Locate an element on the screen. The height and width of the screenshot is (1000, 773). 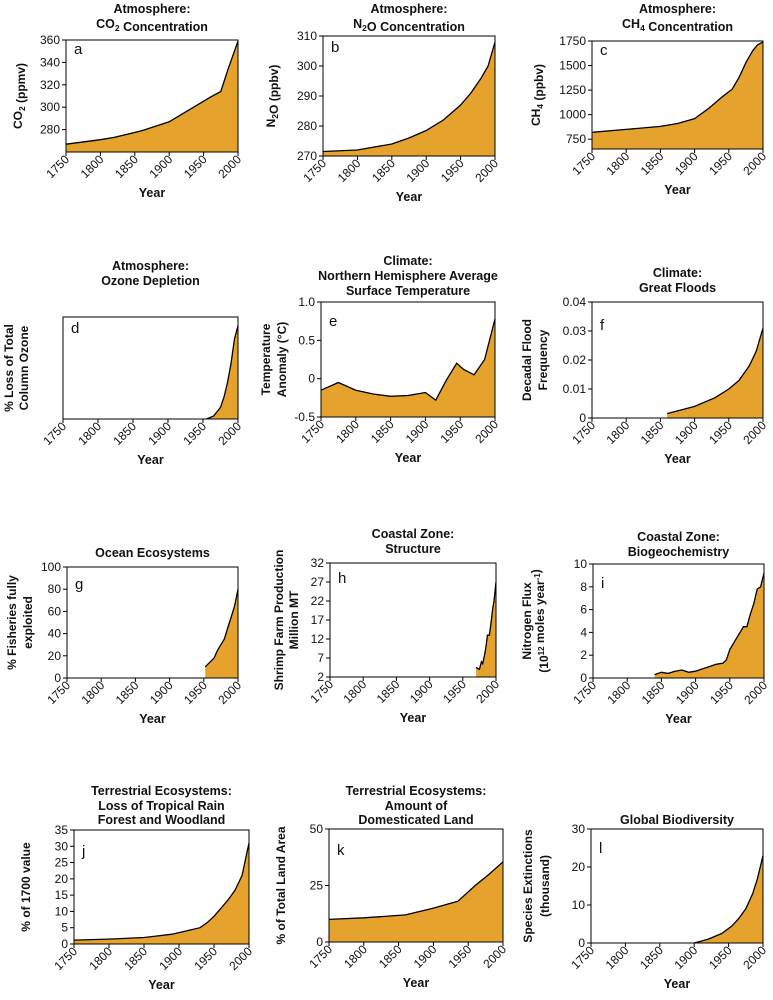
chart-title-line: Ocean Ecosystems is located at coordinates (152, 553).